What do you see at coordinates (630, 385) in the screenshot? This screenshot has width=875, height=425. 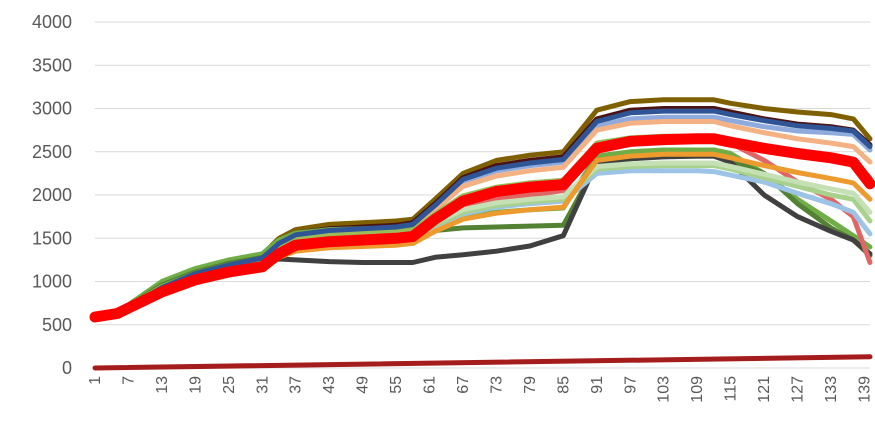 I see `x-tick-label: 97` at bounding box center [630, 385].